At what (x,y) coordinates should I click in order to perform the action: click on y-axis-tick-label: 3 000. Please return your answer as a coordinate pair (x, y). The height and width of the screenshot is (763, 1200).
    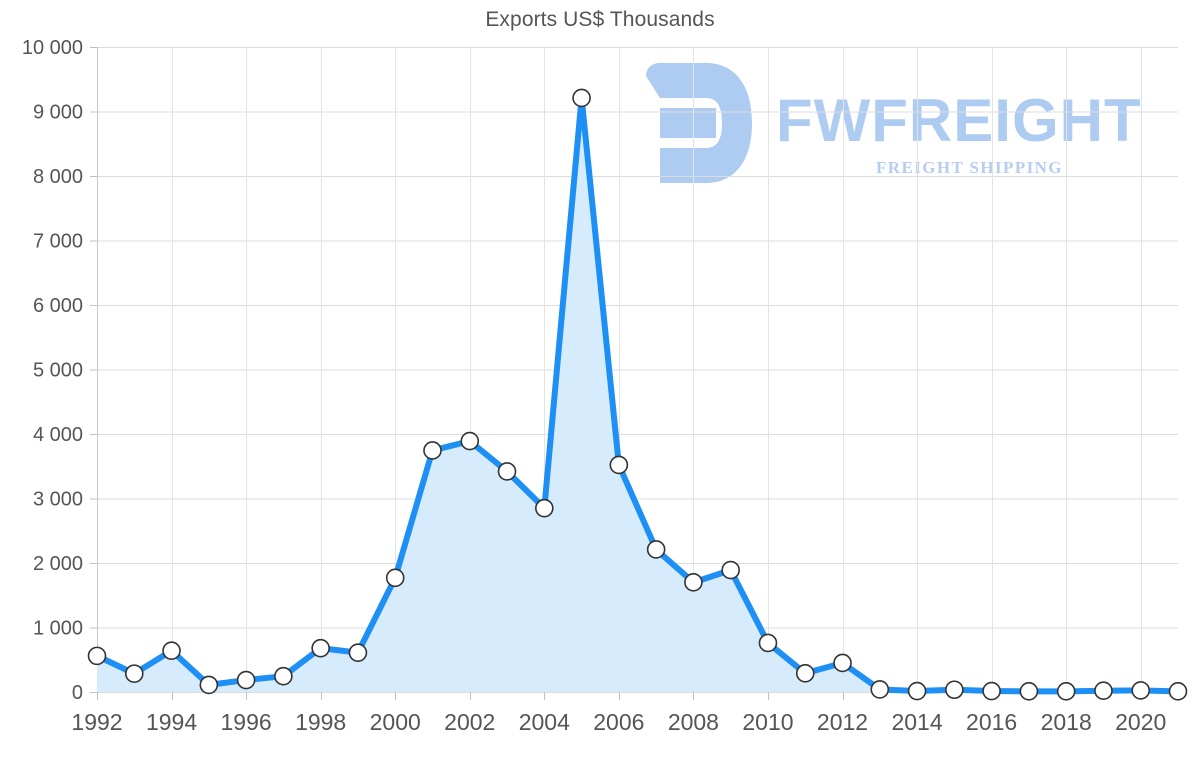
    Looking at the image, I should click on (58, 500).